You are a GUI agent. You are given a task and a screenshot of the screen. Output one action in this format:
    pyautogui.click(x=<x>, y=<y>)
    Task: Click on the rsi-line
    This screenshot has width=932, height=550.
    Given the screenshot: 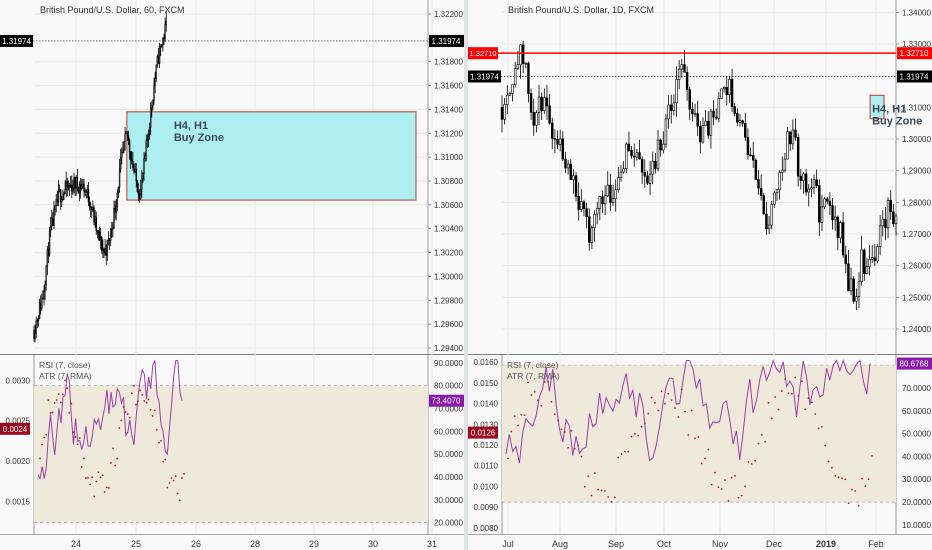 What is the action you would take?
    pyautogui.click(x=688, y=411)
    